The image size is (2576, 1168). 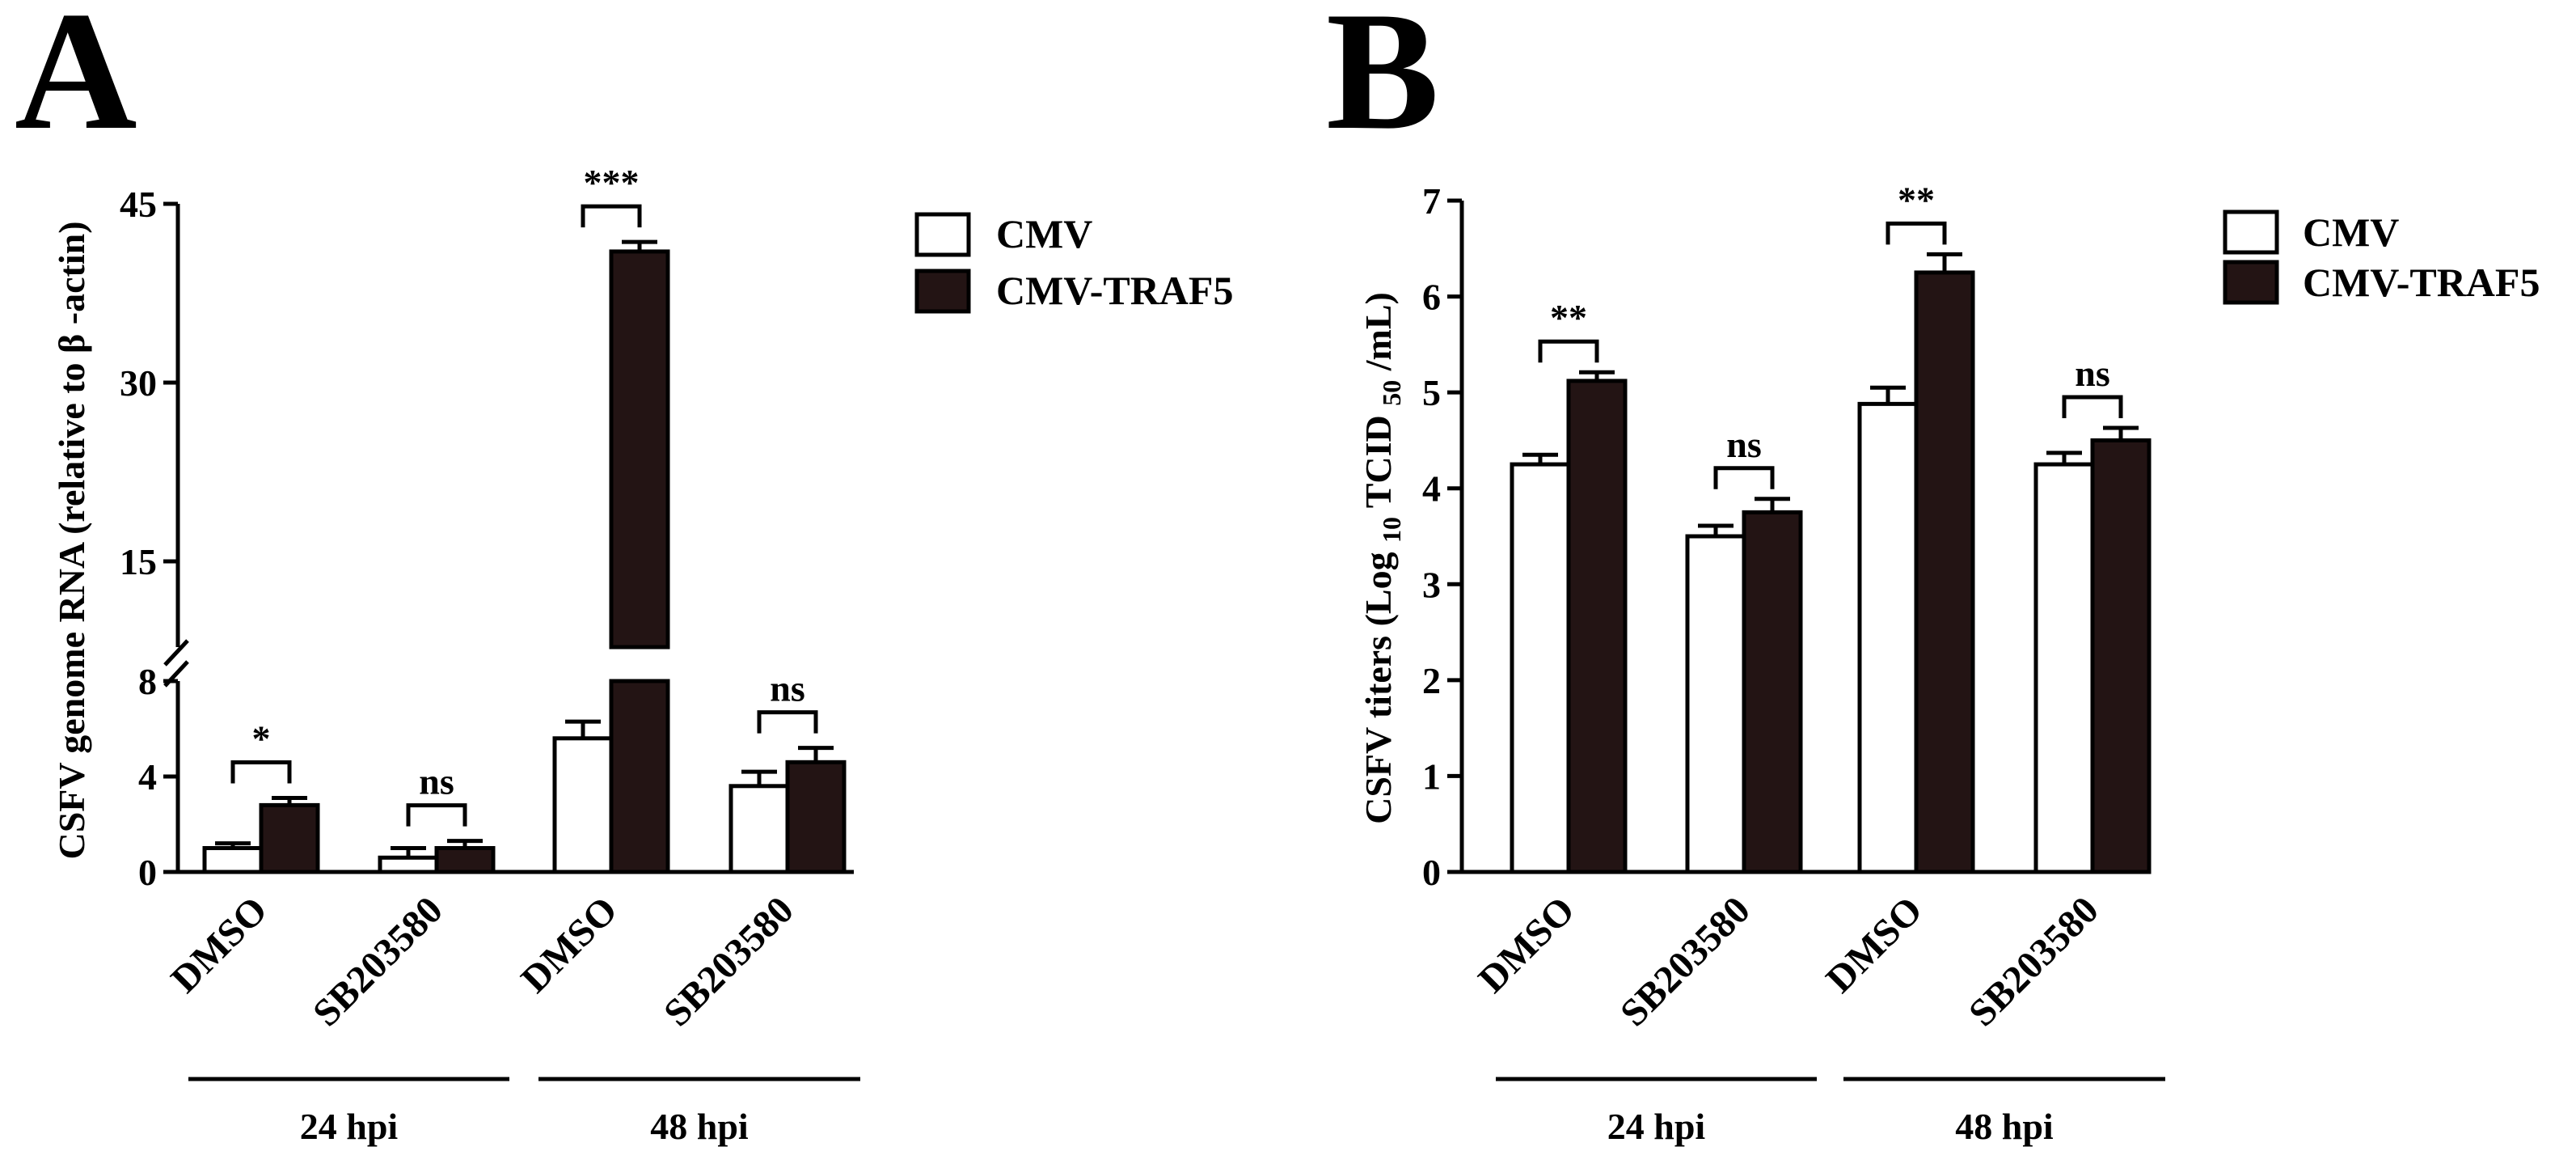 I want to click on a-category-label-1: SB203580, so click(x=378, y=961).